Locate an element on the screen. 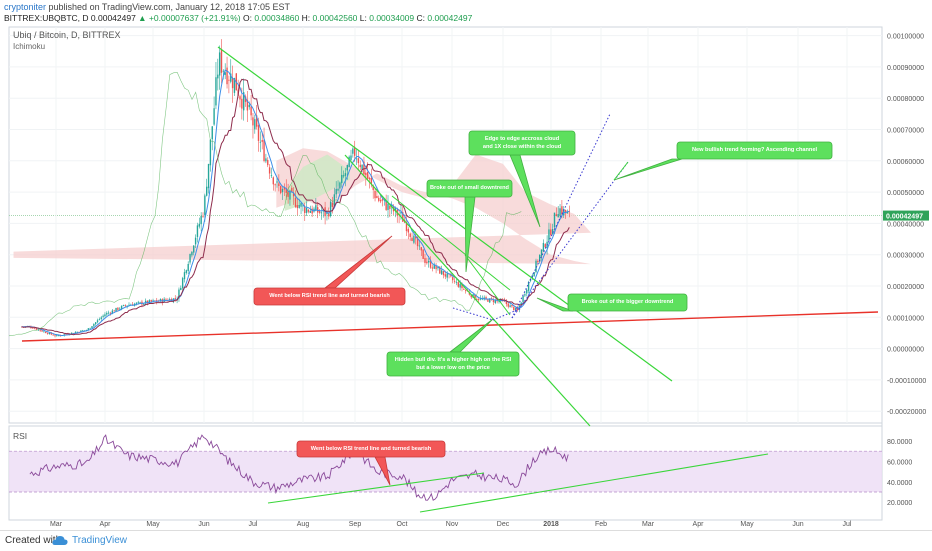 This screenshot has width=932, height=551. callout-edge-to-edge-box is located at coordinates (522, 143).